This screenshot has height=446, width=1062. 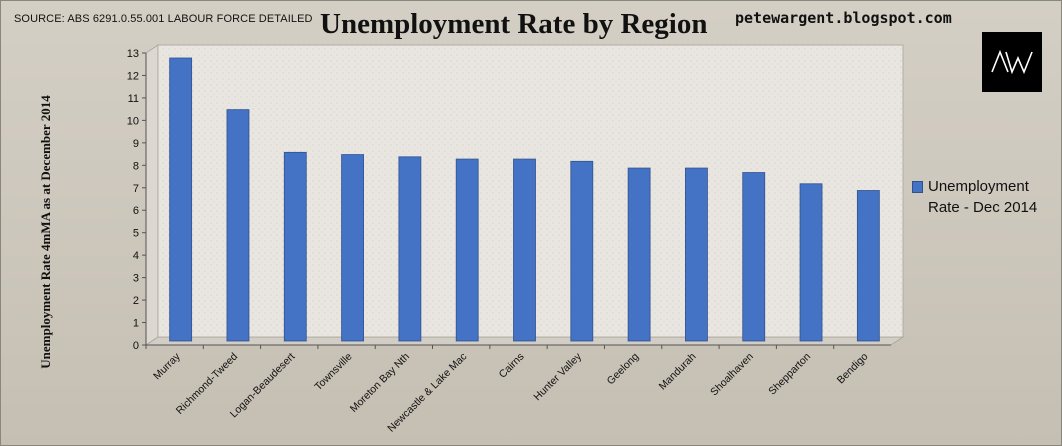 I want to click on bar-hunter-valley, so click(x=582, y=251).